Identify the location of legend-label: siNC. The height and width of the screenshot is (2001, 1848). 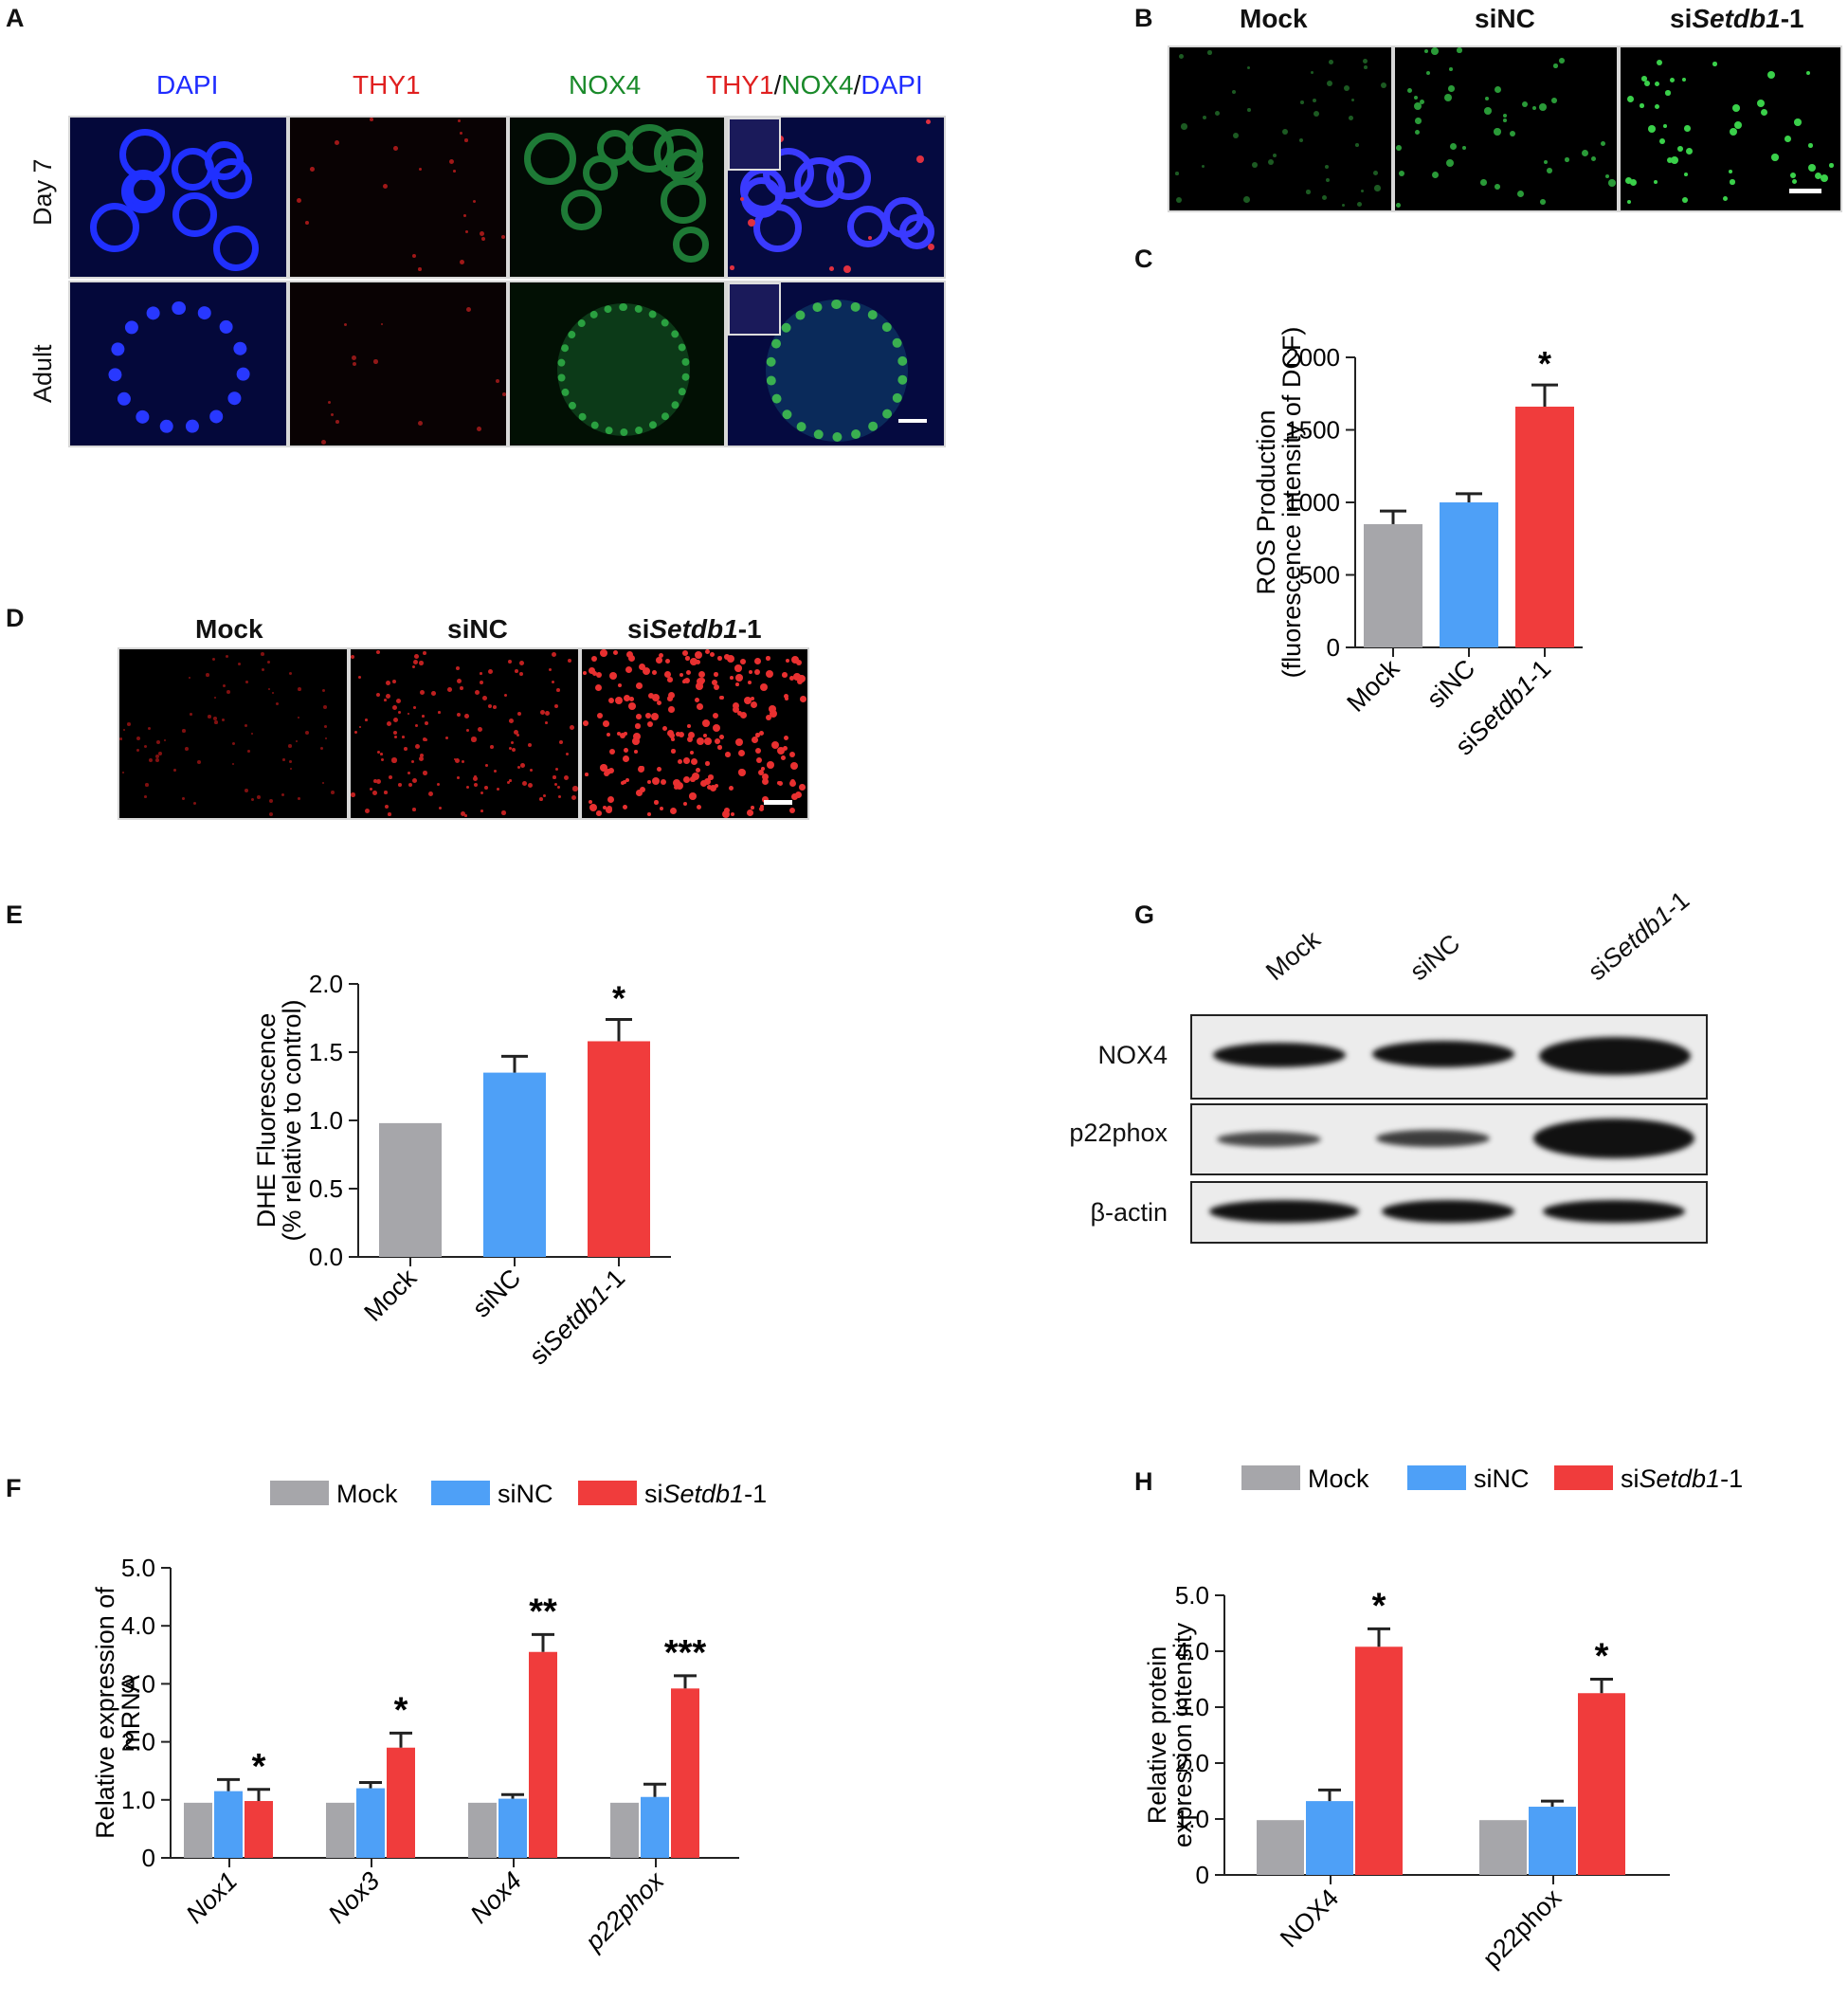
(525, 1494).